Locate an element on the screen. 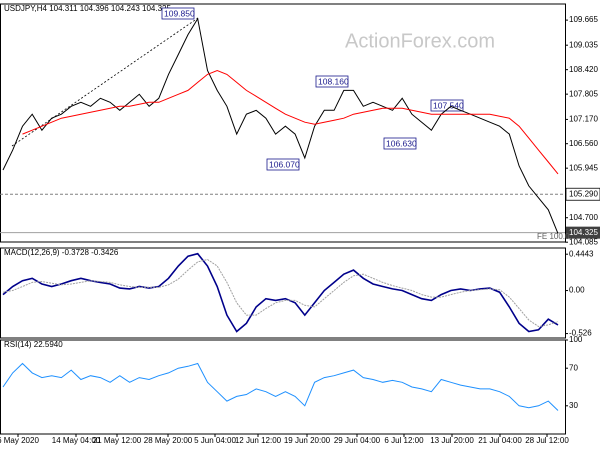 The width and height of the screenshot is (600, 450). annotation: 108.160 is located at coordinates (333, 81).